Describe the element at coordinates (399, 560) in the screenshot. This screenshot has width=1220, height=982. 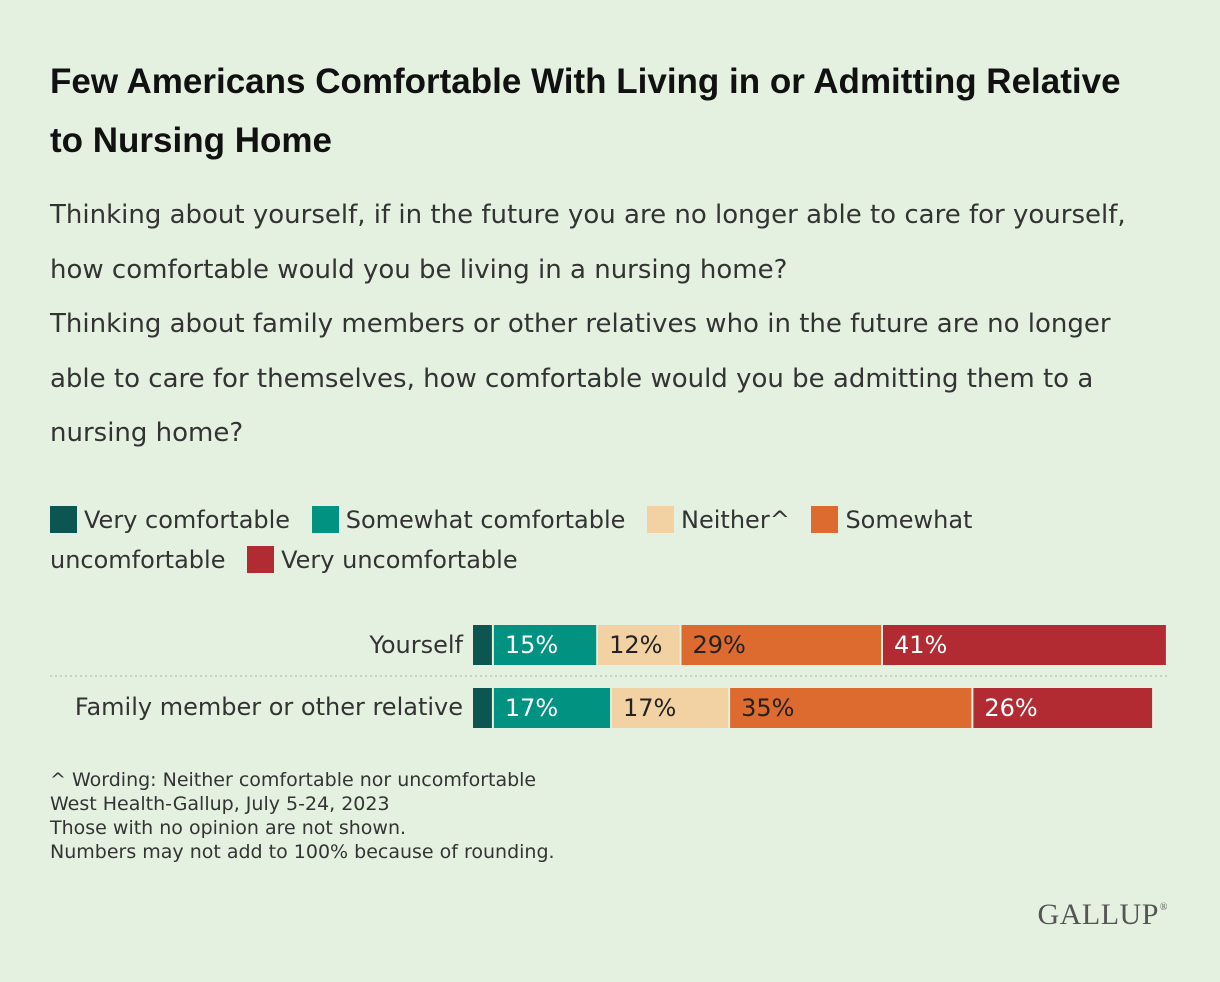
I see `legend-label-very-uncomfortable: Very uncomfortable` at that location.